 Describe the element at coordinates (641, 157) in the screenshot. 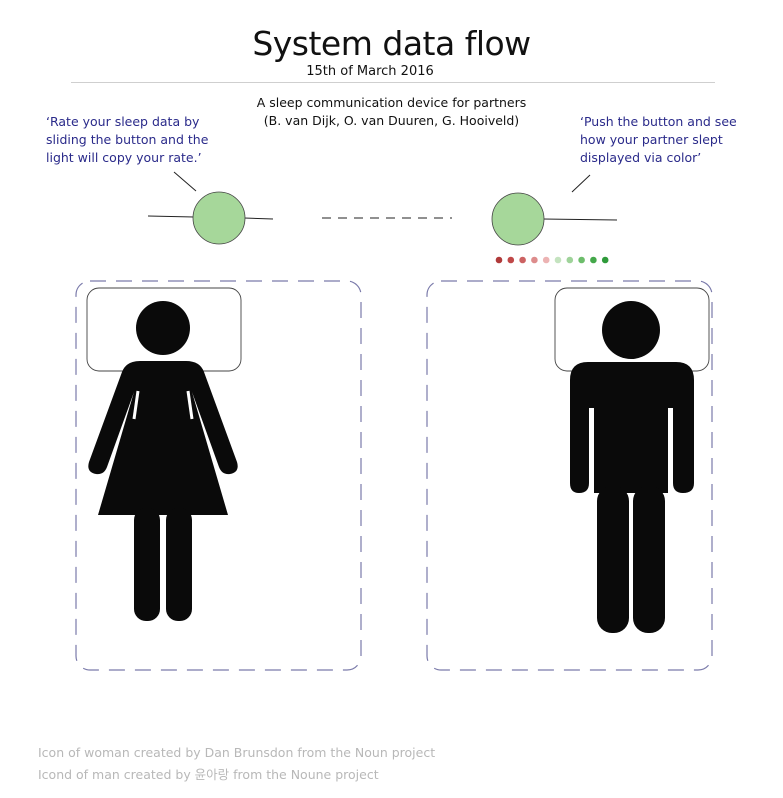

I see `right-quote-line-3: displayed via color’` at that location.